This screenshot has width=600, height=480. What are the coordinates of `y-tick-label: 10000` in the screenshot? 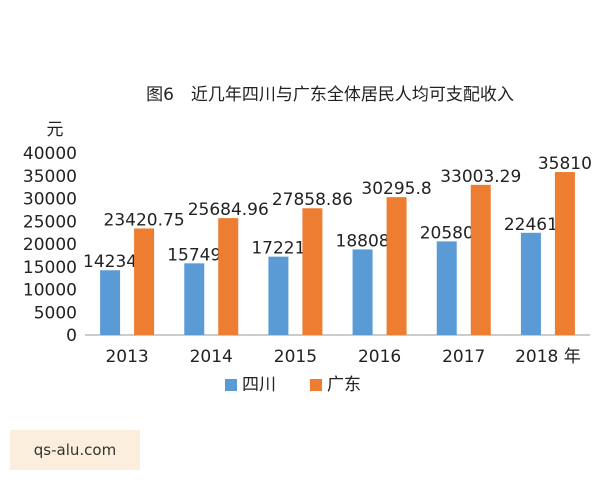 It's located at (50, 291).